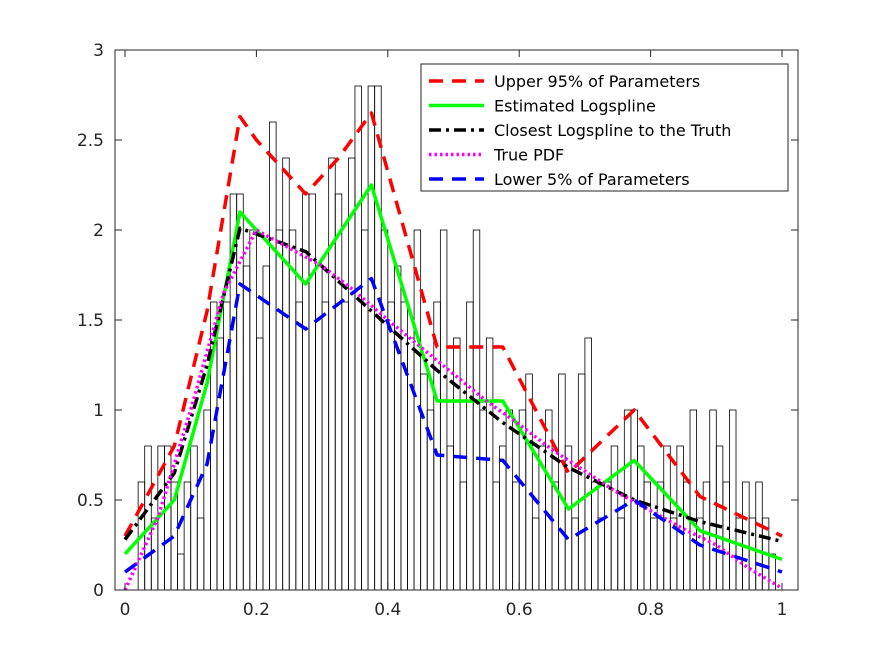 The width and height of the screenshot is (884, 663). Describe the element at coordinates (98, 591) in the screenshot. I see `y-tick-label: 0` at that location.